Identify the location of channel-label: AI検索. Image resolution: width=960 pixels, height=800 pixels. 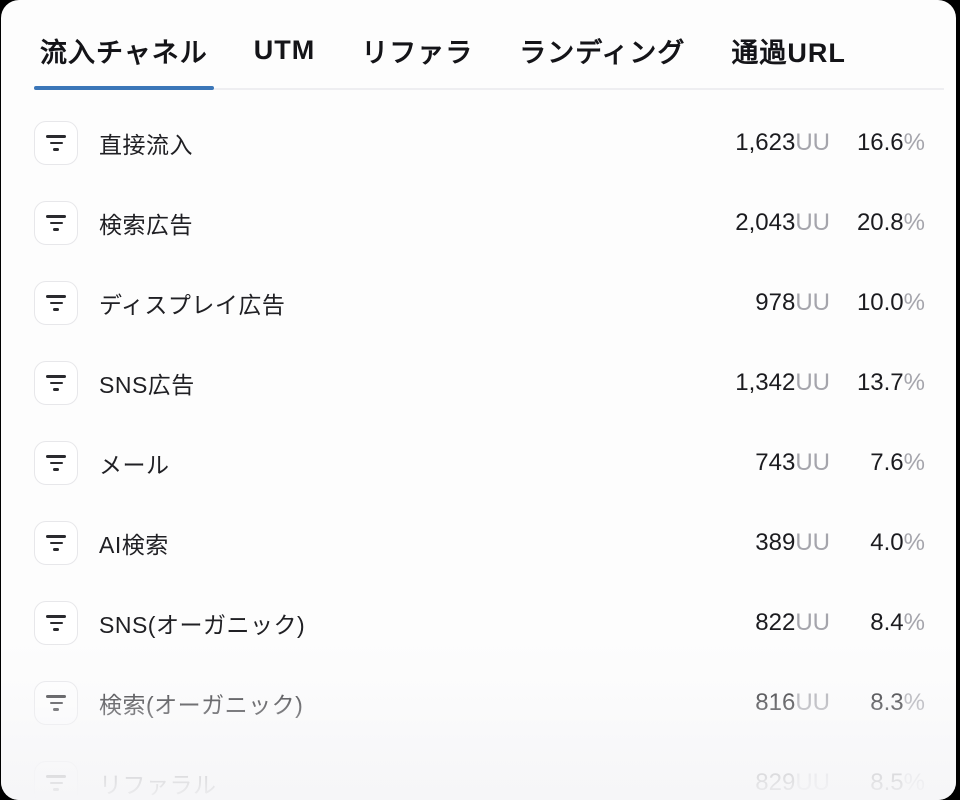
(134, 545).